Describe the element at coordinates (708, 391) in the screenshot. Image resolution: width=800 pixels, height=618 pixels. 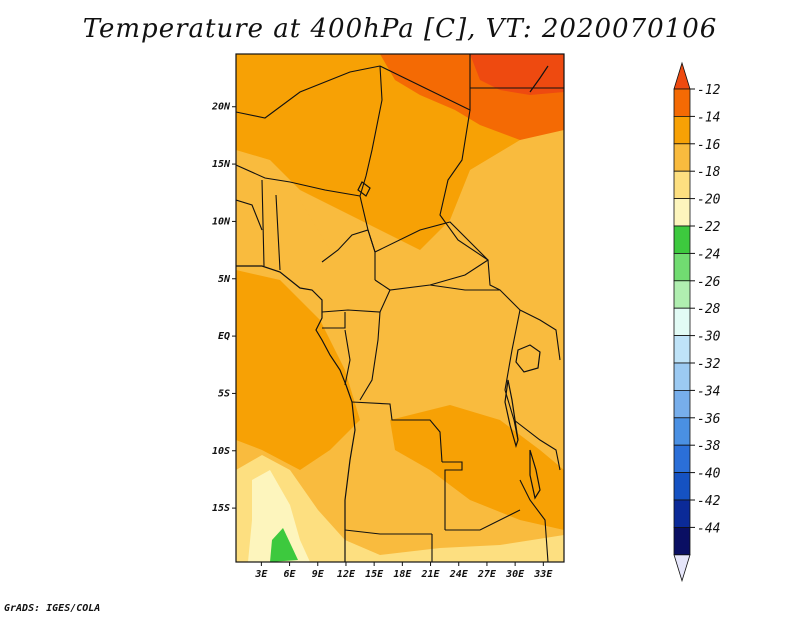
I see `colorbar-label: -34` at that location.